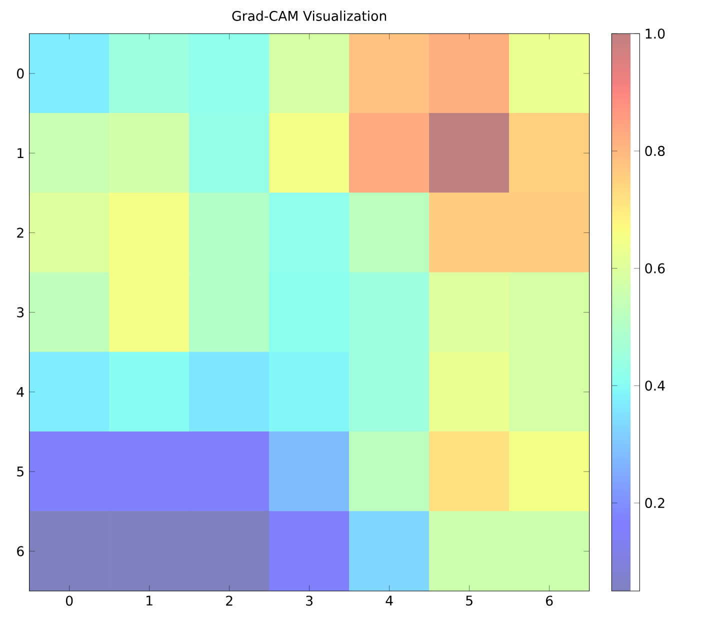  Describe the element at coordinates (149, 601) in the screenshot. I see `x-tick-label: 1` at that location.